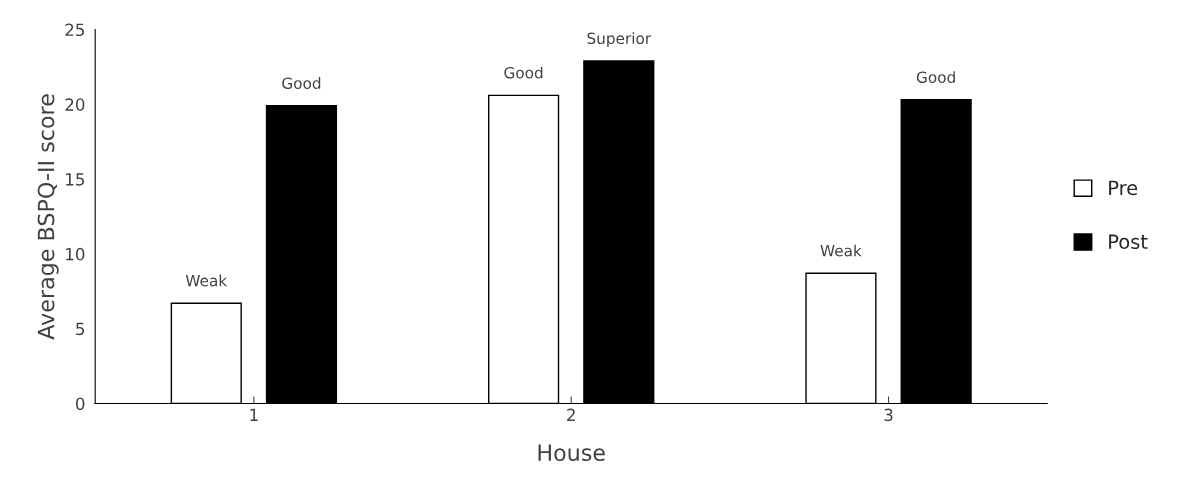 This screenshot has height=492, width=1190. What do you see at coordinates (254, 414) in the screenshot?
I see `x-tick-label: 1` at bounding box center [254, 414].